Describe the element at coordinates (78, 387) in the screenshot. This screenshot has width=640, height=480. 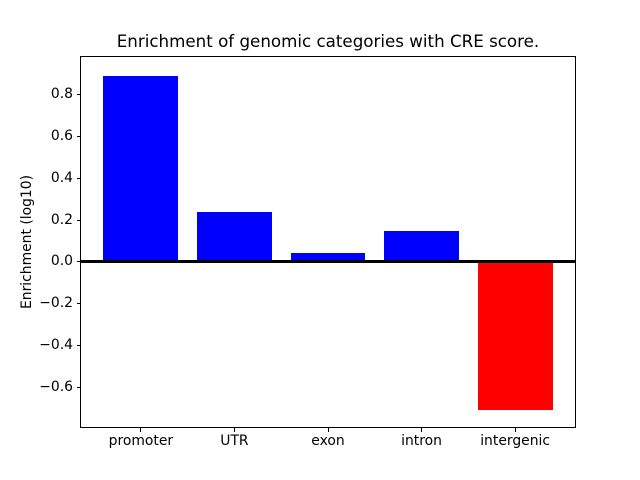
I see `y-tick-−0.6` at that location.